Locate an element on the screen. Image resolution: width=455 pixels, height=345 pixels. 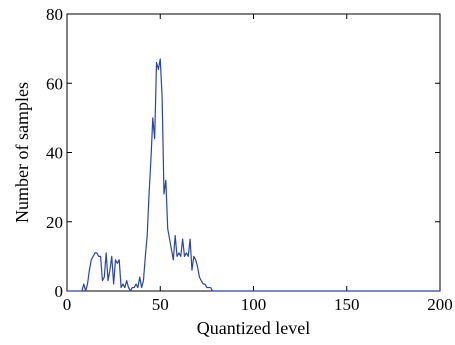
y-tick-label-0: 0 is located at coordinates (59, 291).